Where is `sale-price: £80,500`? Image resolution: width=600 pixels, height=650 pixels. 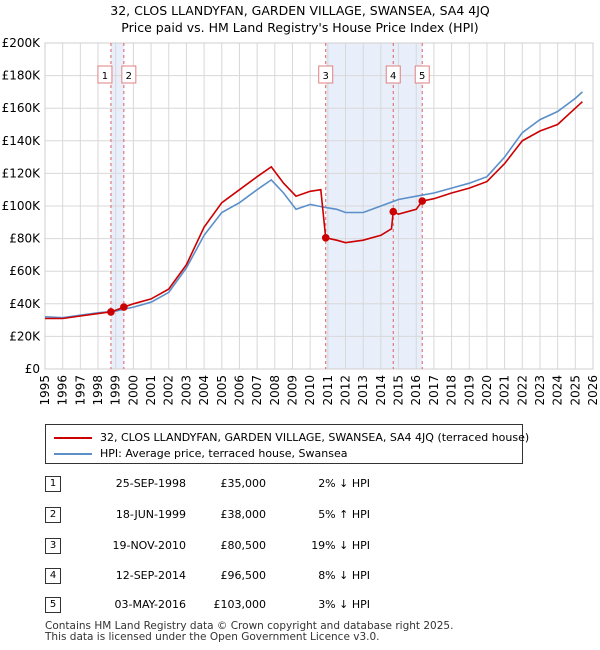
sale-price: £80,500 is located at coordinates (243, 545).